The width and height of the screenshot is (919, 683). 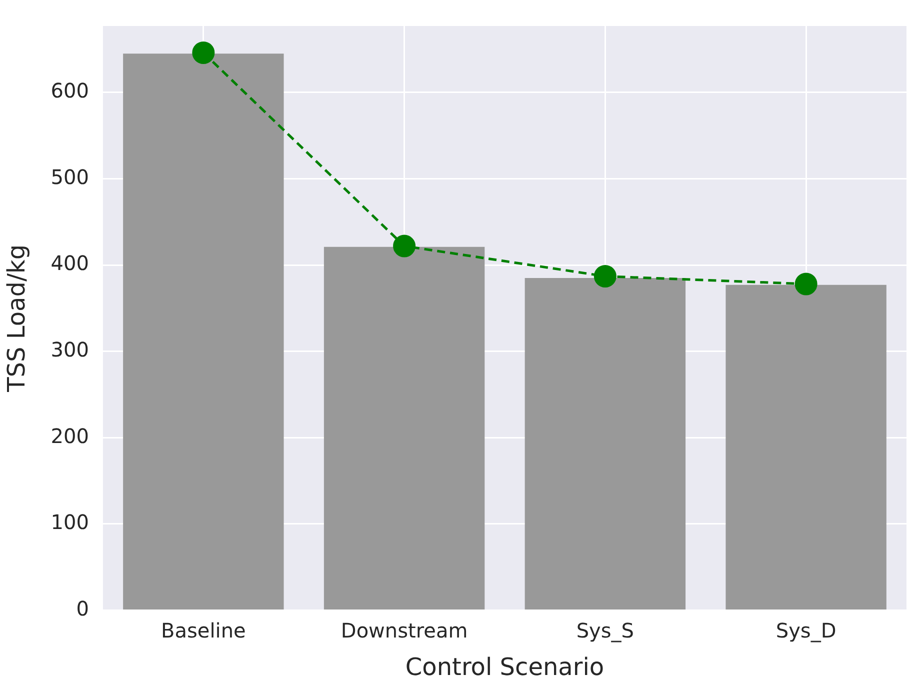 What do you see at coordinates (69, 350) in the screenshot?
I see `y-tick-label: 300` at bounding box center [69, 350].